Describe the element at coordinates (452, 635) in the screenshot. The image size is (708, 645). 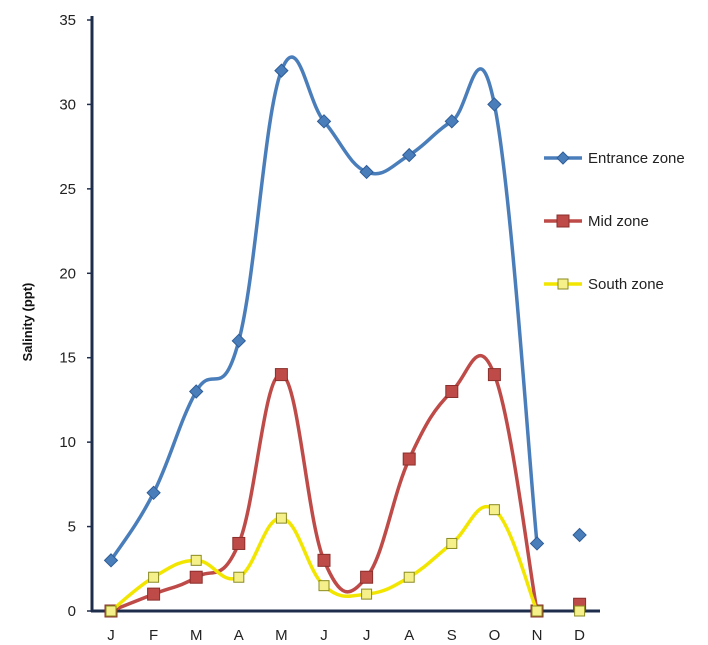
I see `x-tick-label: S` at that location.